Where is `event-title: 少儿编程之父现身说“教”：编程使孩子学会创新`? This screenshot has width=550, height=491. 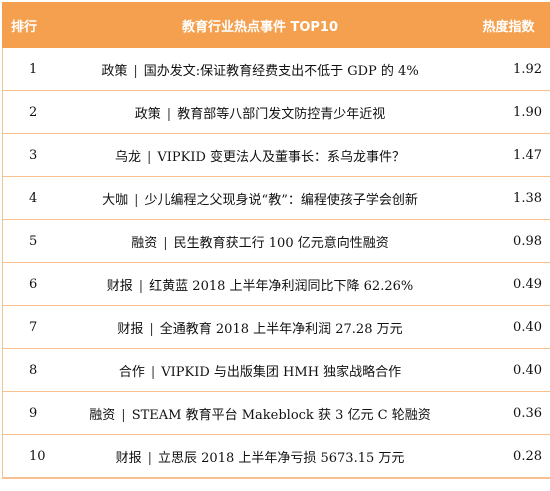 event-title: 少儿编程之父现身说“教”：编程使孩子学会创新 is located at coordinates (281, 200).